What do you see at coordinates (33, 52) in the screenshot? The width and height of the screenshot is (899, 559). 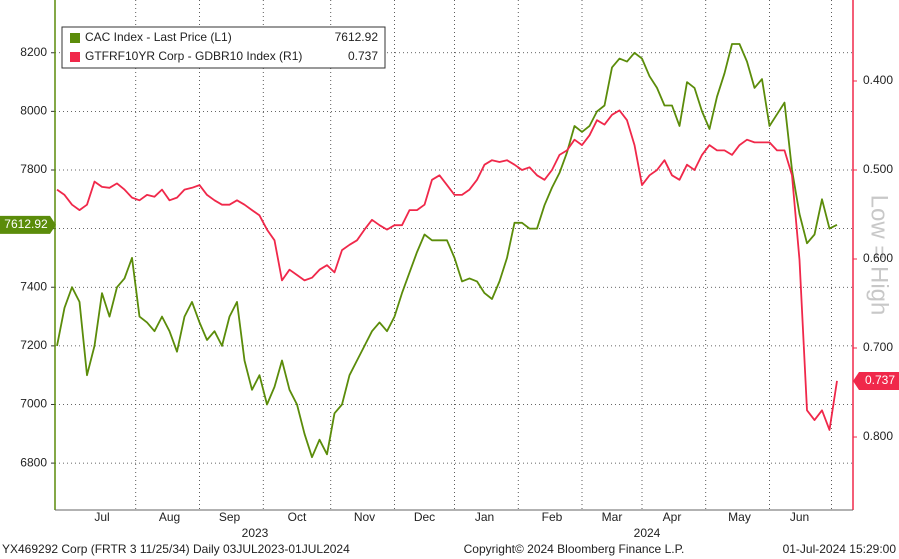 I see `y-tick-label: 8200` at bounding box center [33, 52].